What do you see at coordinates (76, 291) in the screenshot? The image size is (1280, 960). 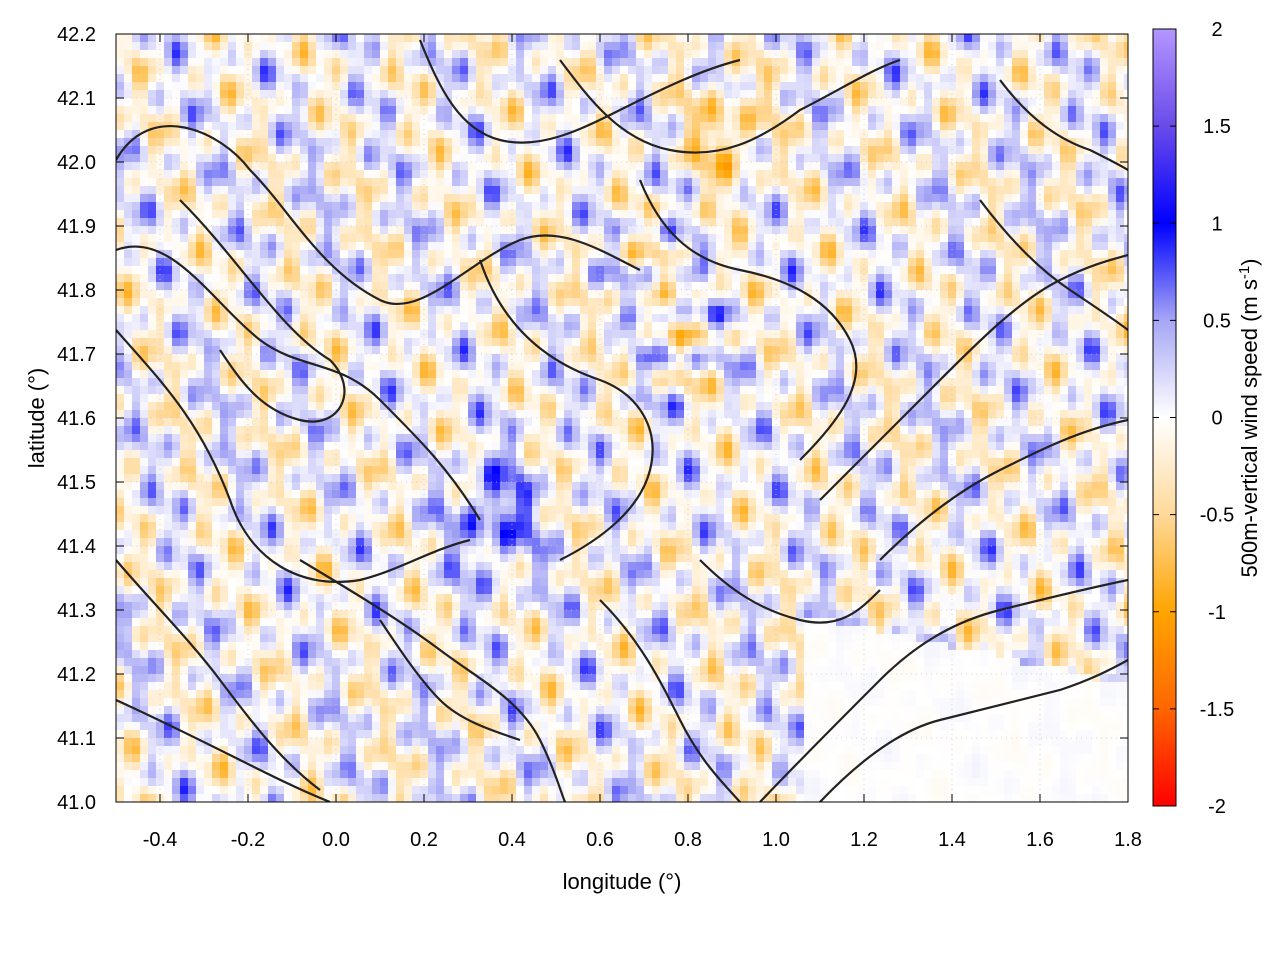 I see `y-tick-label: 41.8` at bounding box center [76, 291].